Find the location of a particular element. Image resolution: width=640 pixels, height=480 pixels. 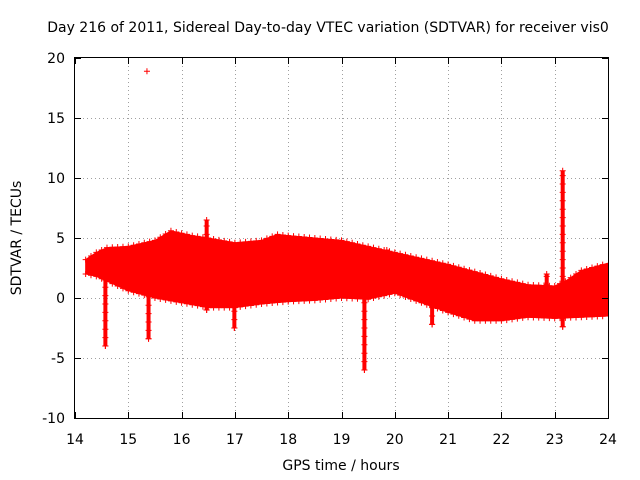

x-tick-label: 23 is located at coordinates (555, 440).